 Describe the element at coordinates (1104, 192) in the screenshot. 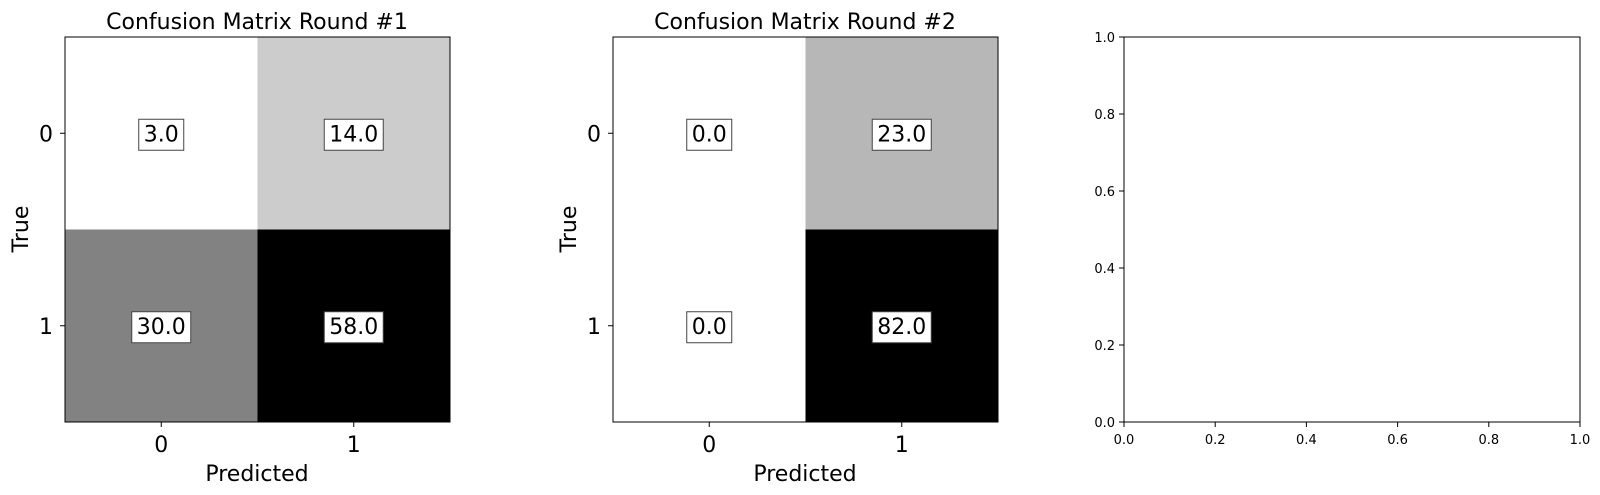

I see `ax3-y-tick-label: 0.6` at that location.